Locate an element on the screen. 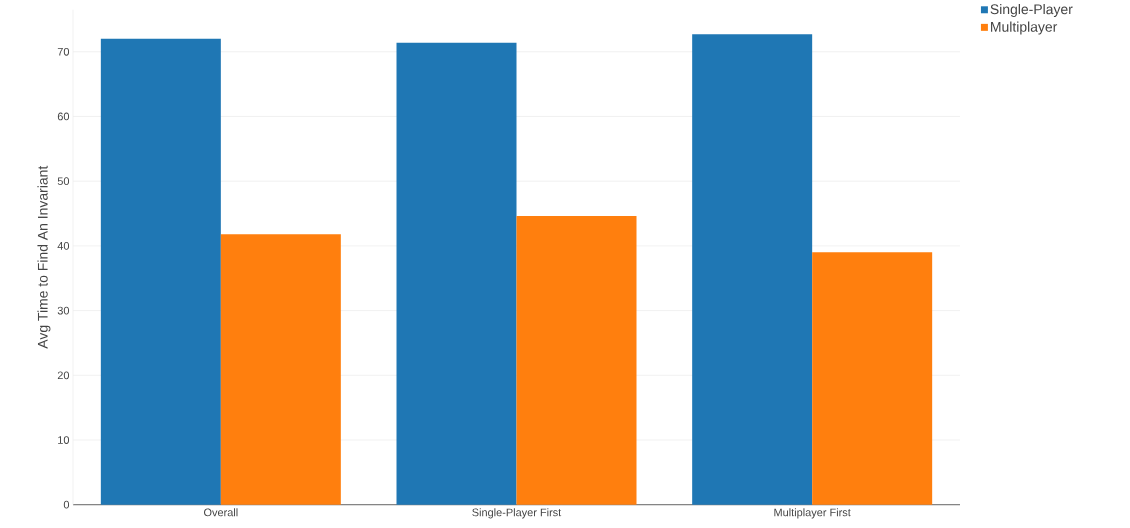 This screenshot has width=1130, height=528. x-tick-label: Multiplayer First is located at coordinates (812, 513).